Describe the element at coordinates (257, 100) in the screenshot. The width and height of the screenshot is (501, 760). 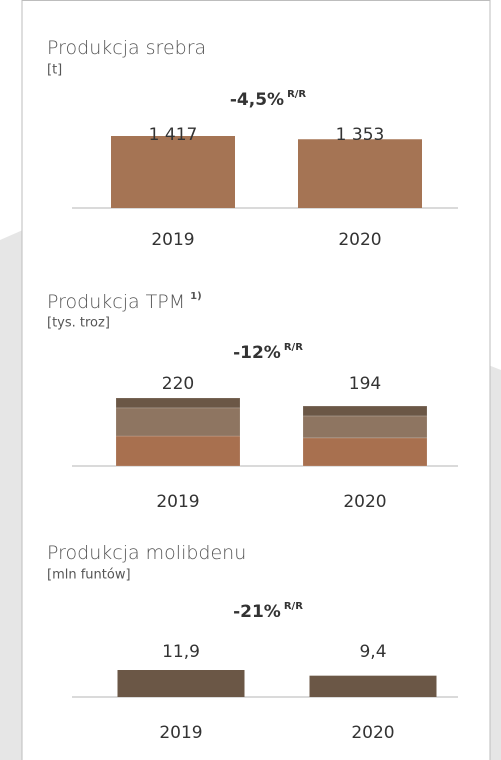
I see `change-value: -4,5%` at that location.